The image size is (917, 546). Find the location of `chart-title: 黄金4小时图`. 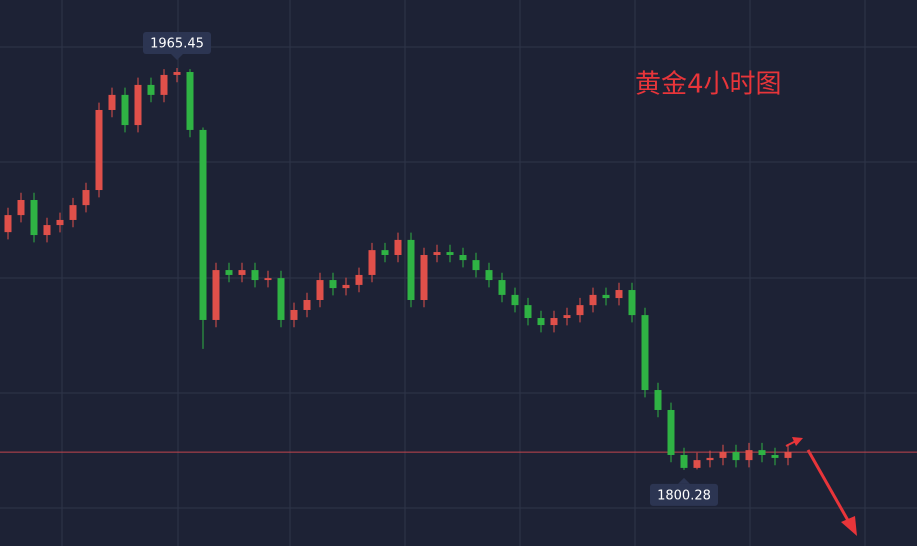

chart-title: 黄金4小时图 is located at coordinates (708, 85).